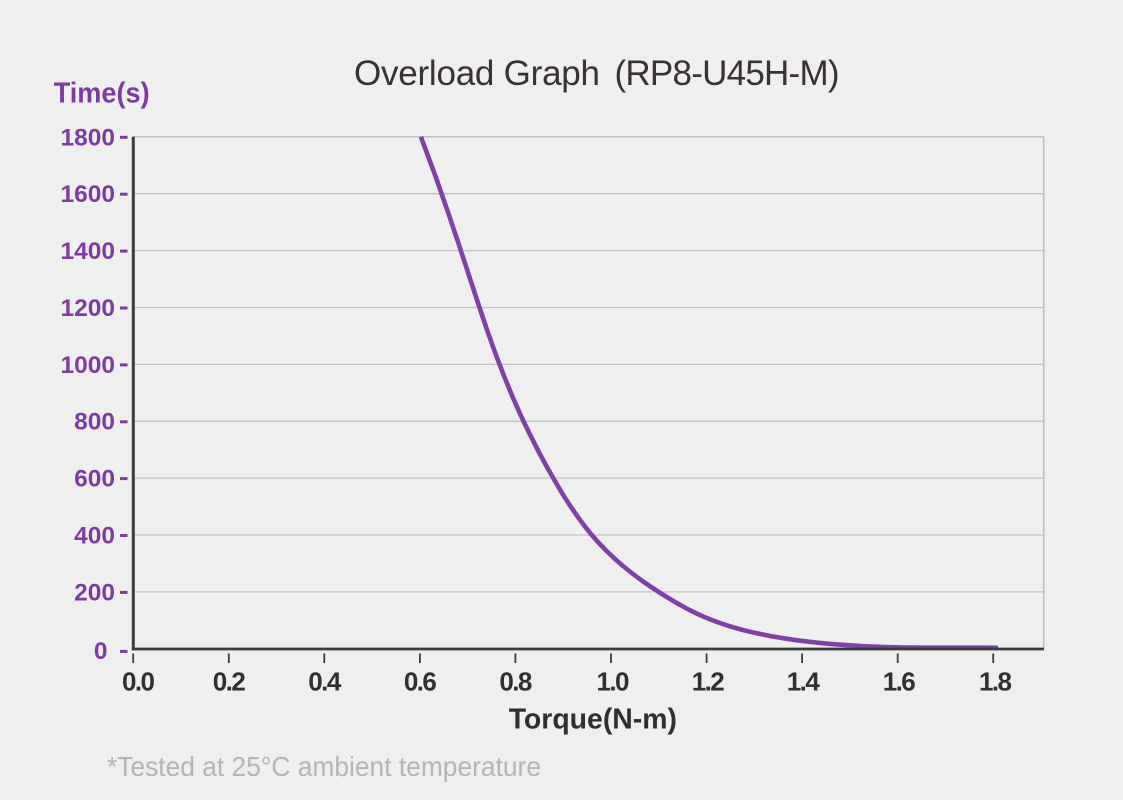 The image size is (1123, 800). Describe the element at coordinates (87, 194) in the screenshot. I see `svg-text: 1600` at that location.